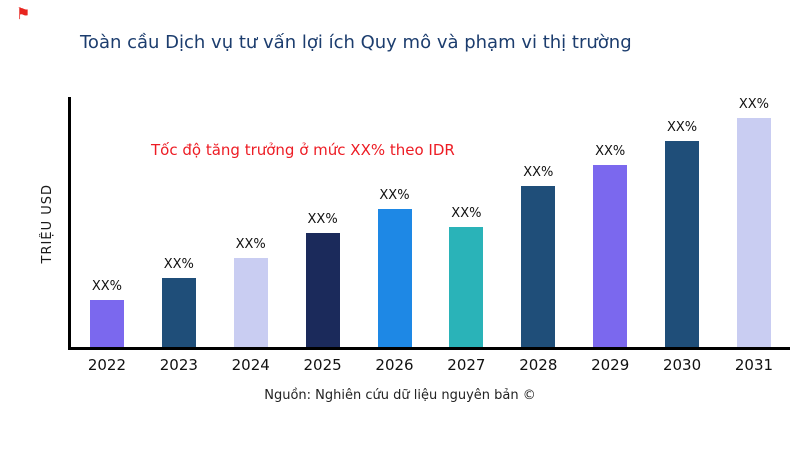 The height and width of the screenshot is (450, 800). What do you see at coordinates (251, 222) in the screenshot?
I see `bar-group-2024: XX%` at bounding box center [251, 222].